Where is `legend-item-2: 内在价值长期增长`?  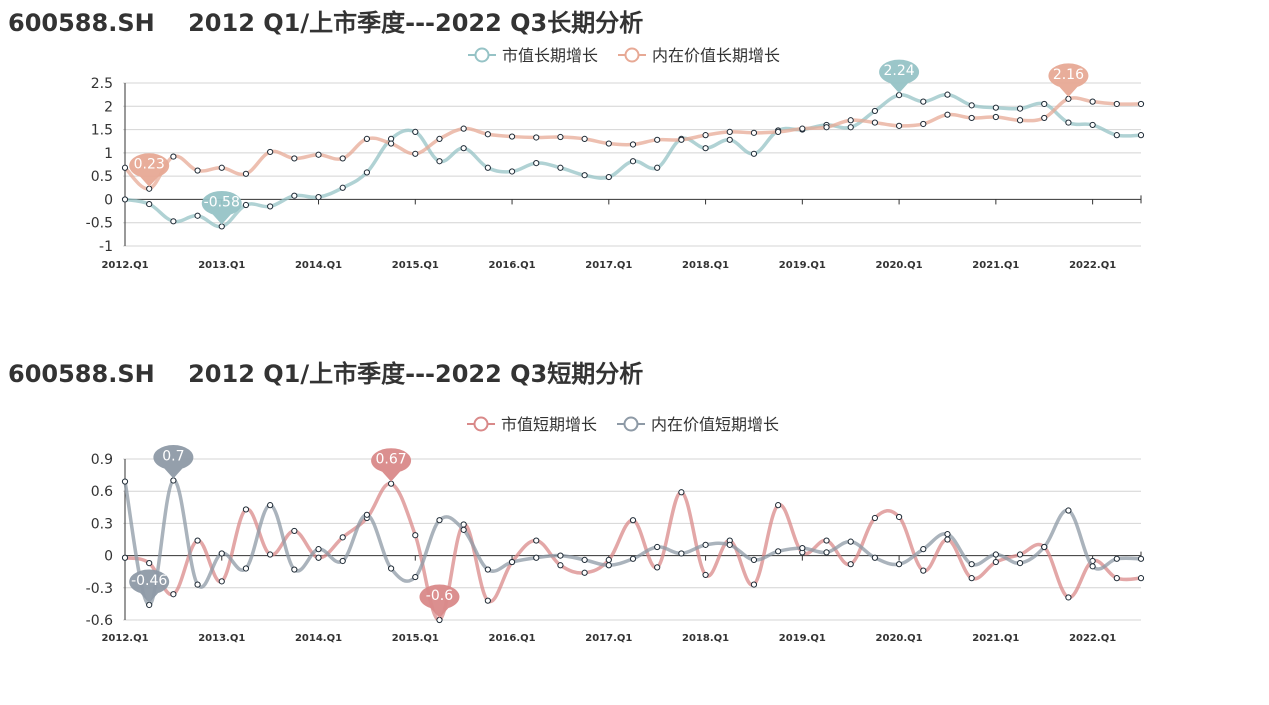
legend-item-2: 内在价值长期增长 is located at coordinates (699, 55).